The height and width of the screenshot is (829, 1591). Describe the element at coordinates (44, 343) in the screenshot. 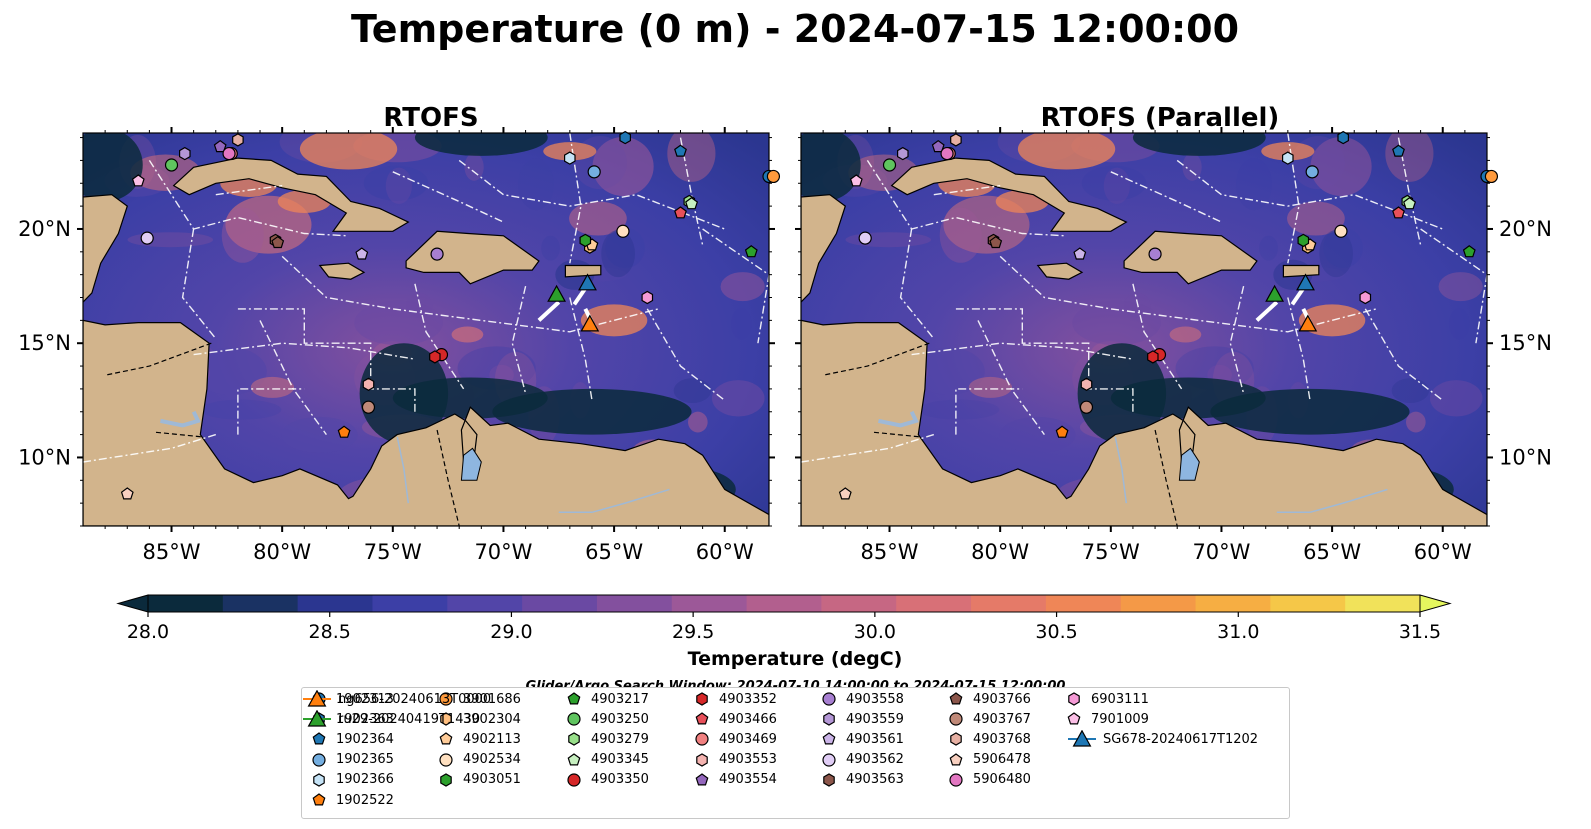

I see `y-tick-label: 15°N` at that location.